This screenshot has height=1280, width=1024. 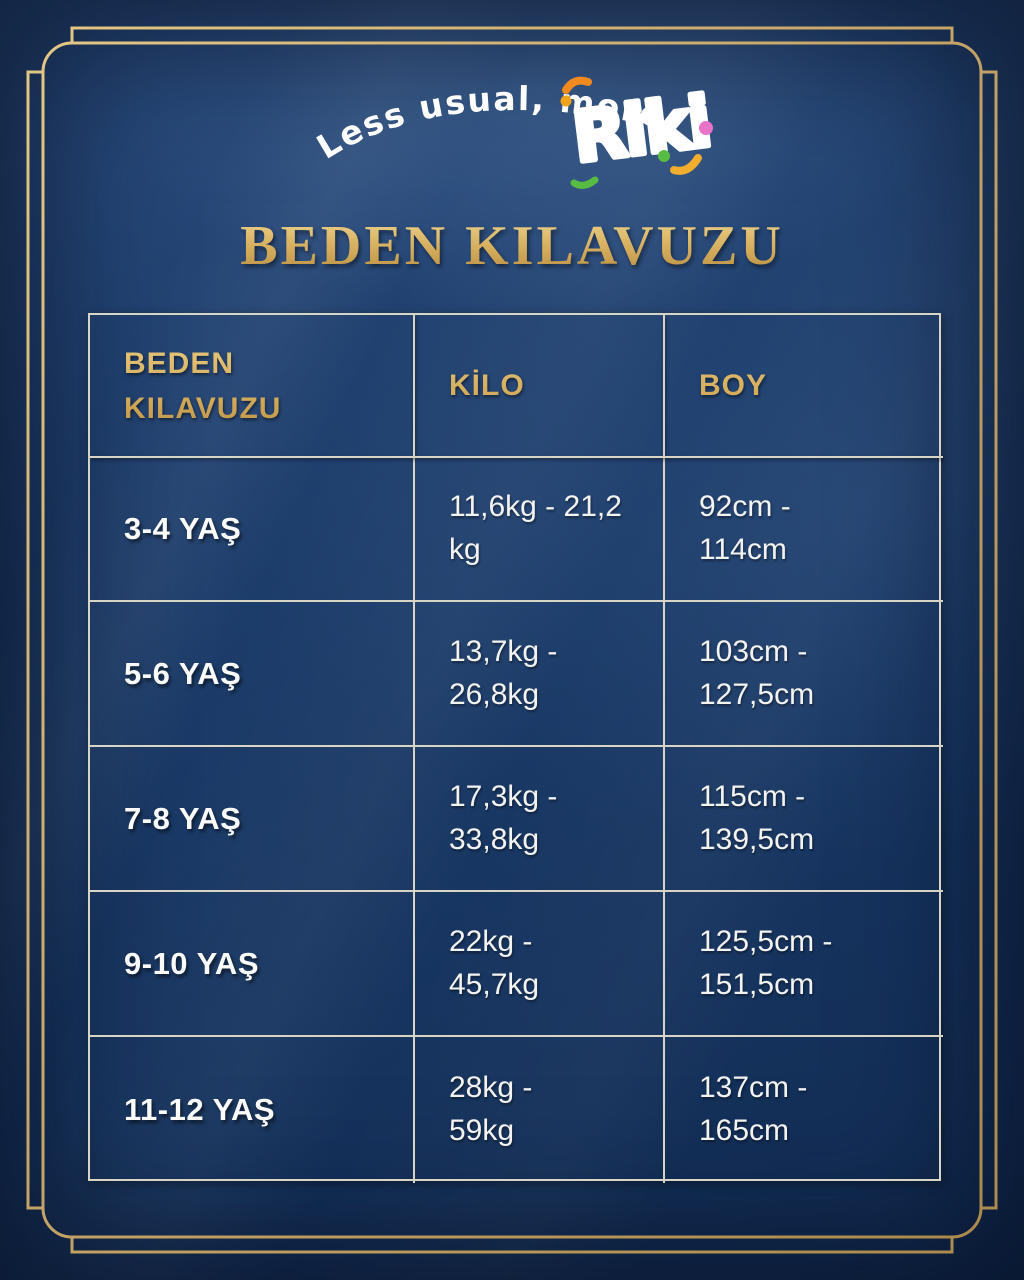 I want to click on boy-value-line: 92cm -, so click(x=745, y=507).